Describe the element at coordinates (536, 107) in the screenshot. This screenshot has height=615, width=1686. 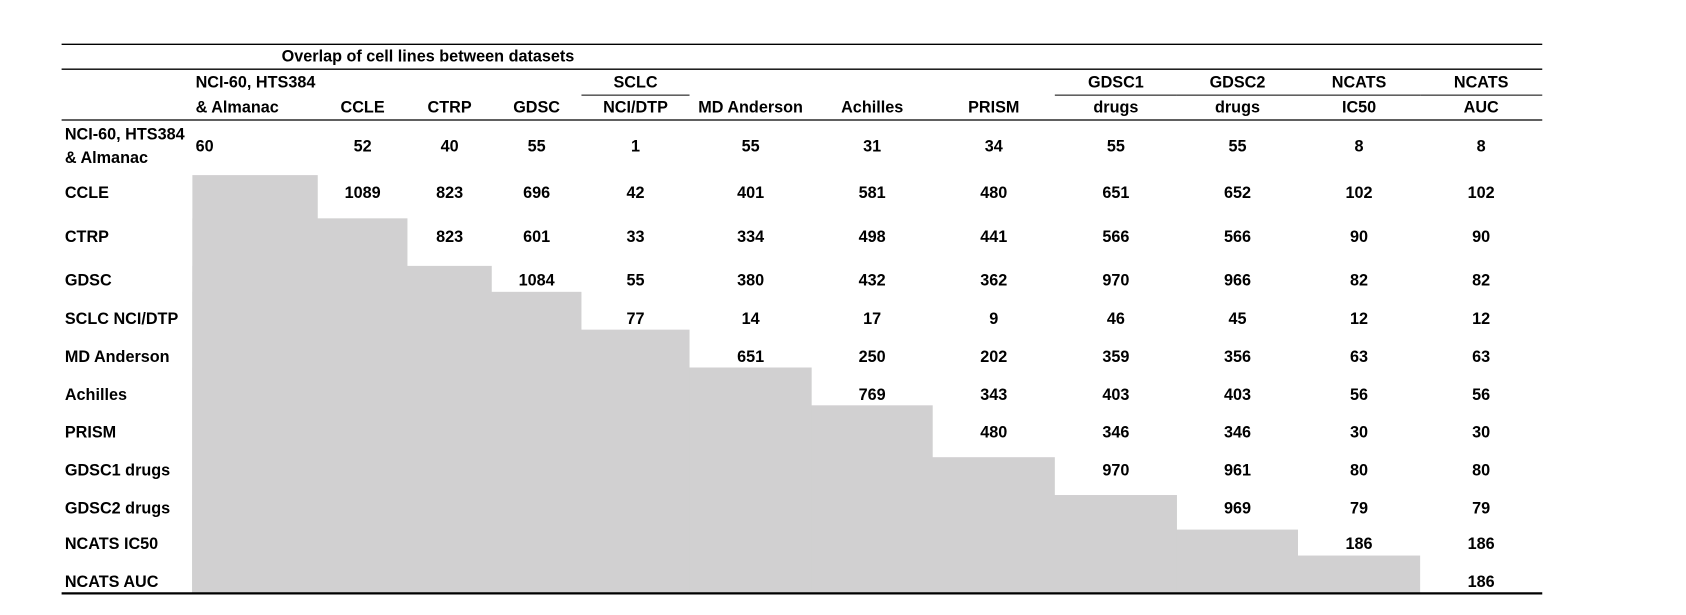
I see `column-header: GDSC` at that location.